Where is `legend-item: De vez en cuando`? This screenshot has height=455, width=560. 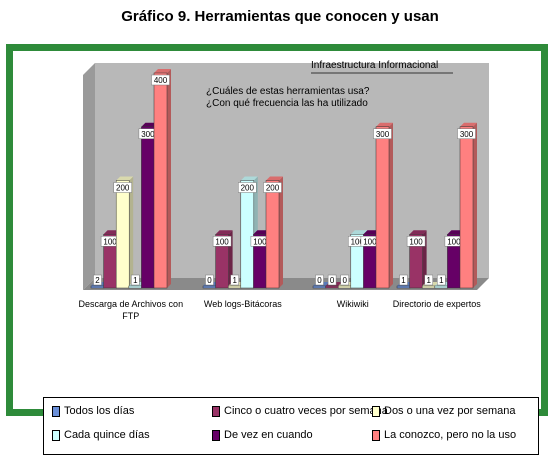
legend-item: De vez en cuando is located at coordinates (262, 435).